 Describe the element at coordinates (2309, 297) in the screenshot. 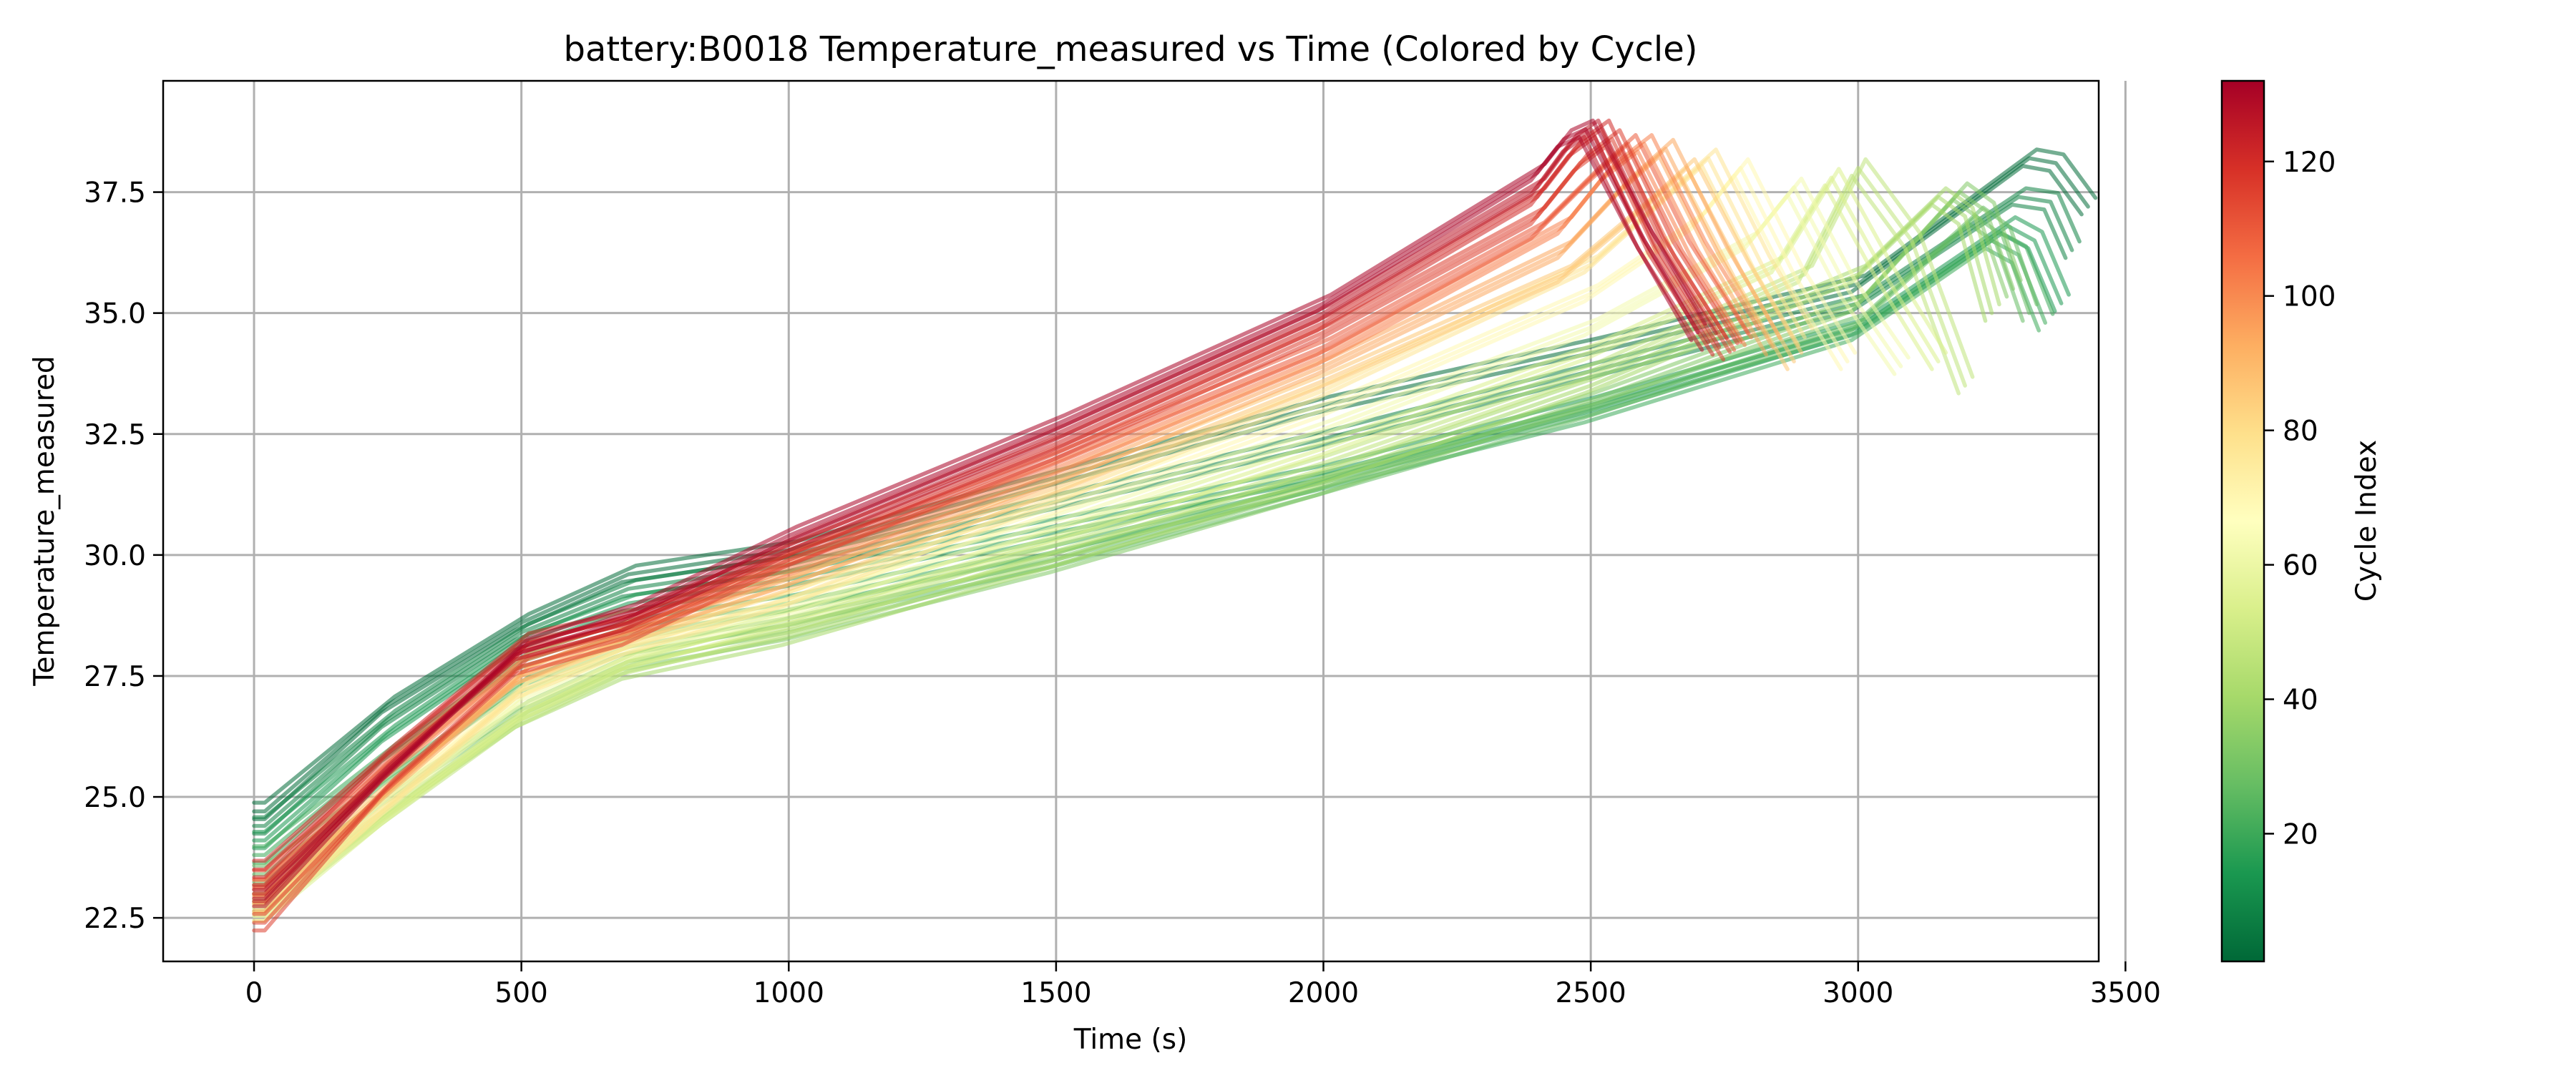

I see `colorbar-tick-label-4: 100` at that location.